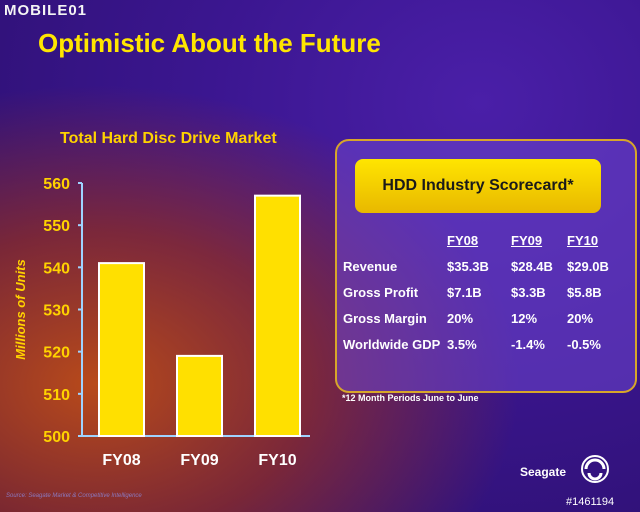 This screenshot has width=640, height=512. Describe the element at coordinates (478, 186) in the screenshot. I see `scorecard-title: HDD Industry Scorecard*` at that location.